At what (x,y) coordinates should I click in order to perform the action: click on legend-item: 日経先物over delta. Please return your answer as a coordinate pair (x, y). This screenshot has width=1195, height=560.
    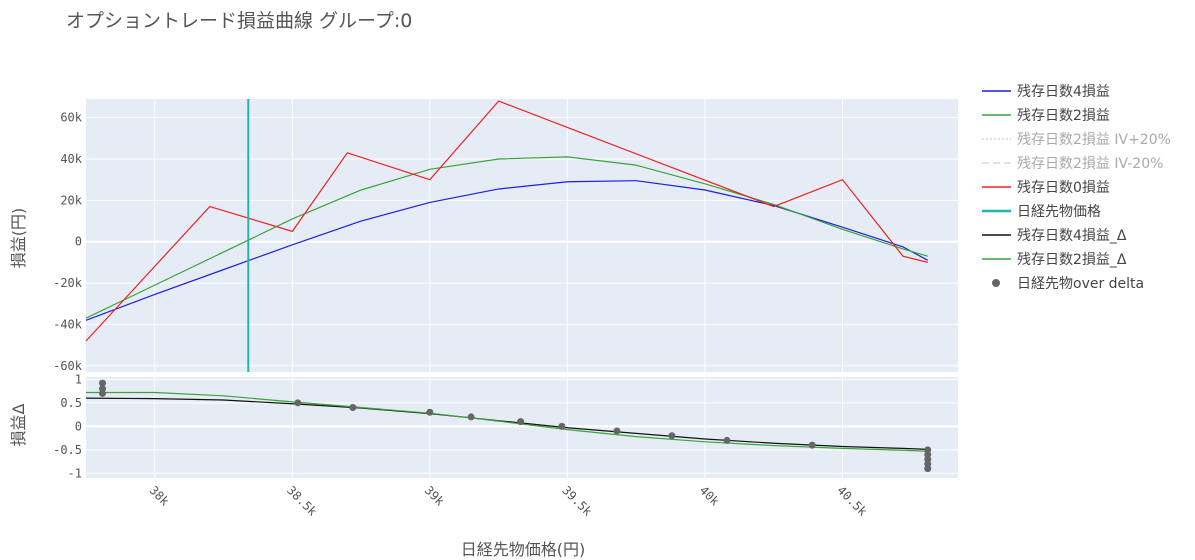
    Looking at the image, I should click on (1068, 284).